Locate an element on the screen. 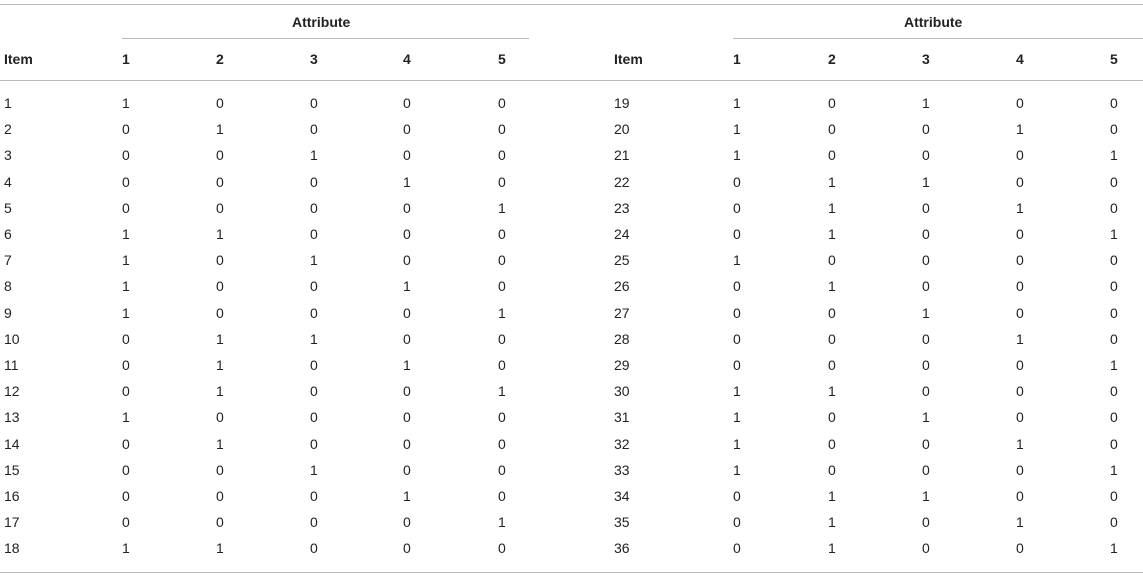 The image size is (1143, 576). item-number: 1 is located at coordinates (8, 103).